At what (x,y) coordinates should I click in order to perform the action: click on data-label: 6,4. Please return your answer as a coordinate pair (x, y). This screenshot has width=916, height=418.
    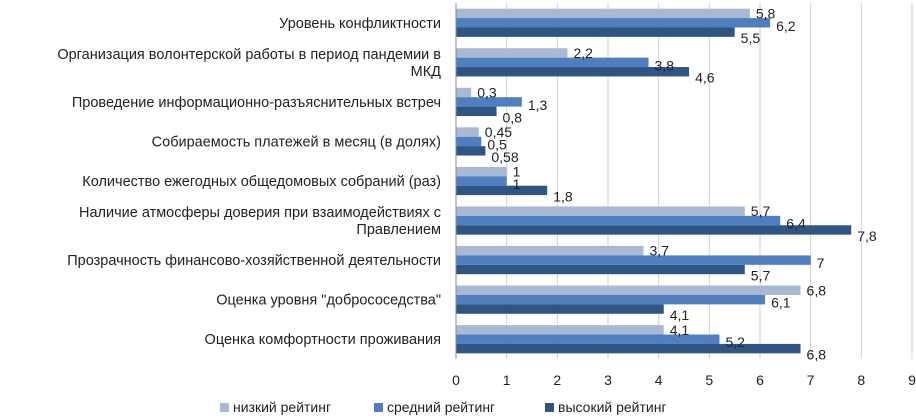
    Looking at the image, I should click on (796, 224).